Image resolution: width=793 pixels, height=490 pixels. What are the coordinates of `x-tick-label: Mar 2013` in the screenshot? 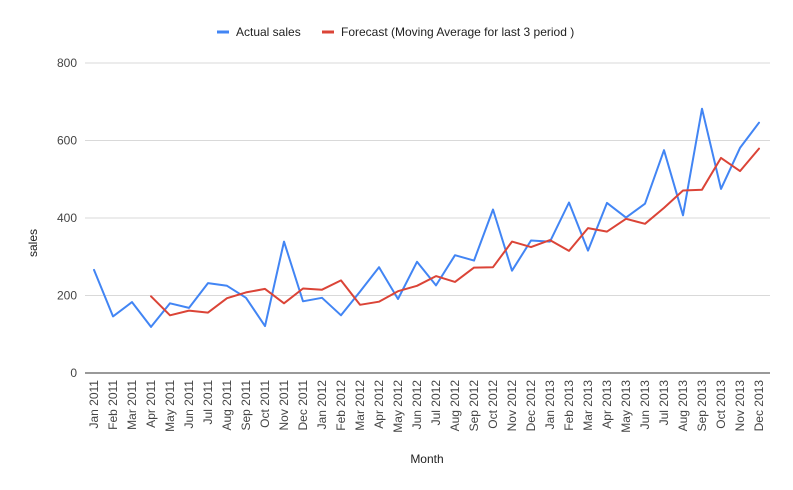 It's located at (588, 405).